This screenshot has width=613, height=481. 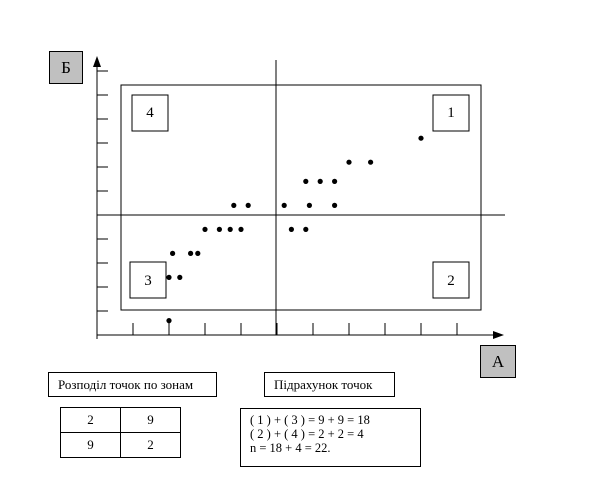 What do you see at coordinates (310, 420) in the screenshot?
I see `calc-line-1: ( 1 ) + ( 3 ) = 9 + 9 = 18` at bounding box center [310, 420].